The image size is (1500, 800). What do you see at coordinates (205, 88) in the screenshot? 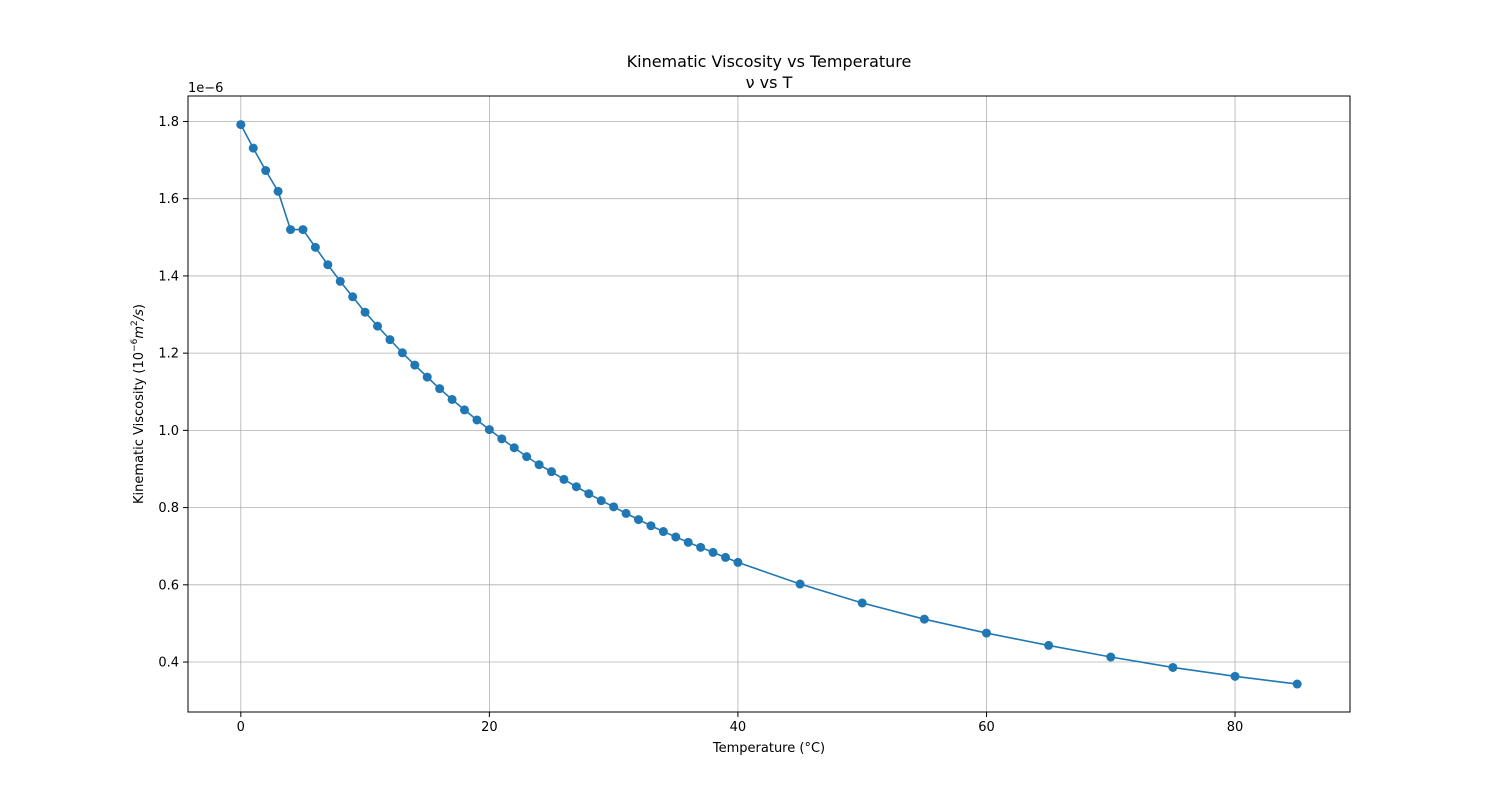
I see `y-offset-label: 1e−6` at bounding box center [205, 88].